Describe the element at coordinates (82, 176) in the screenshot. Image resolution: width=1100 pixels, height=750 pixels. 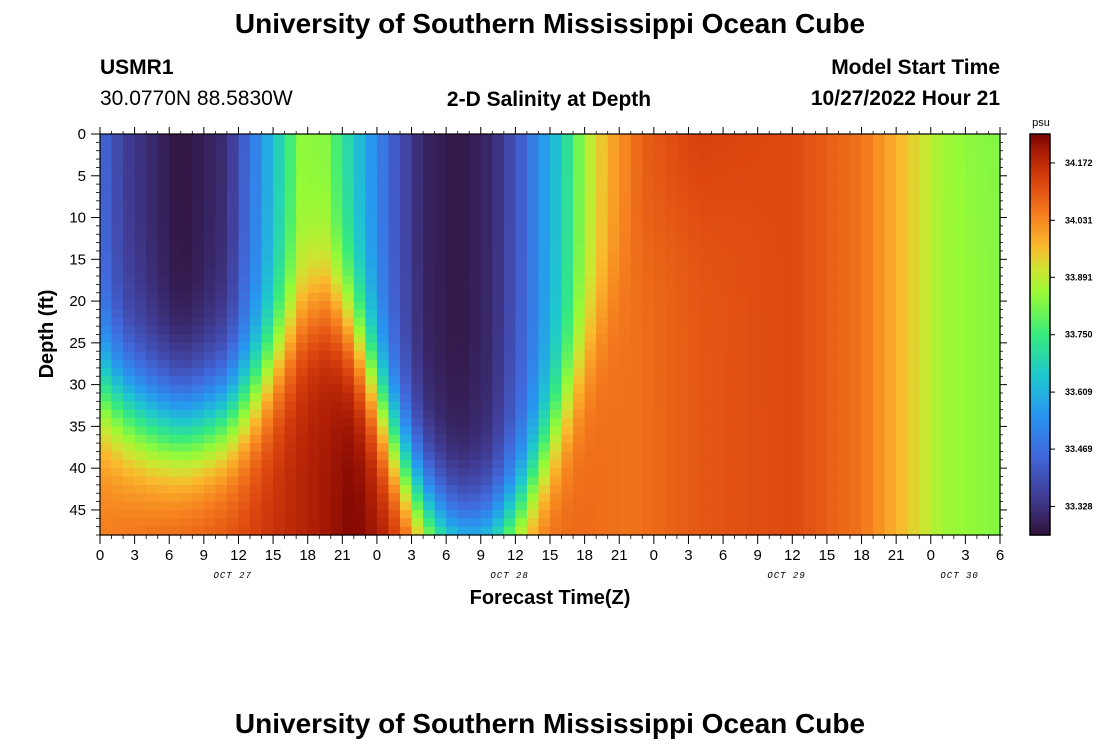
I see `y-tick-label: 5` at that location.